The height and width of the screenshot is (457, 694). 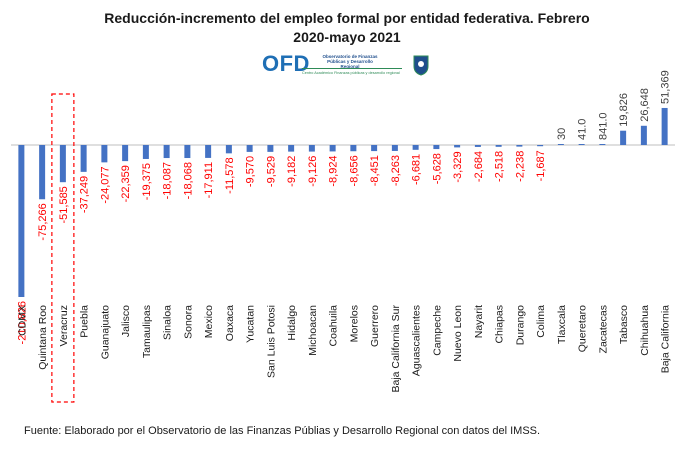 I want to click on category-label: Michoacan, so click(x=313, y=330).